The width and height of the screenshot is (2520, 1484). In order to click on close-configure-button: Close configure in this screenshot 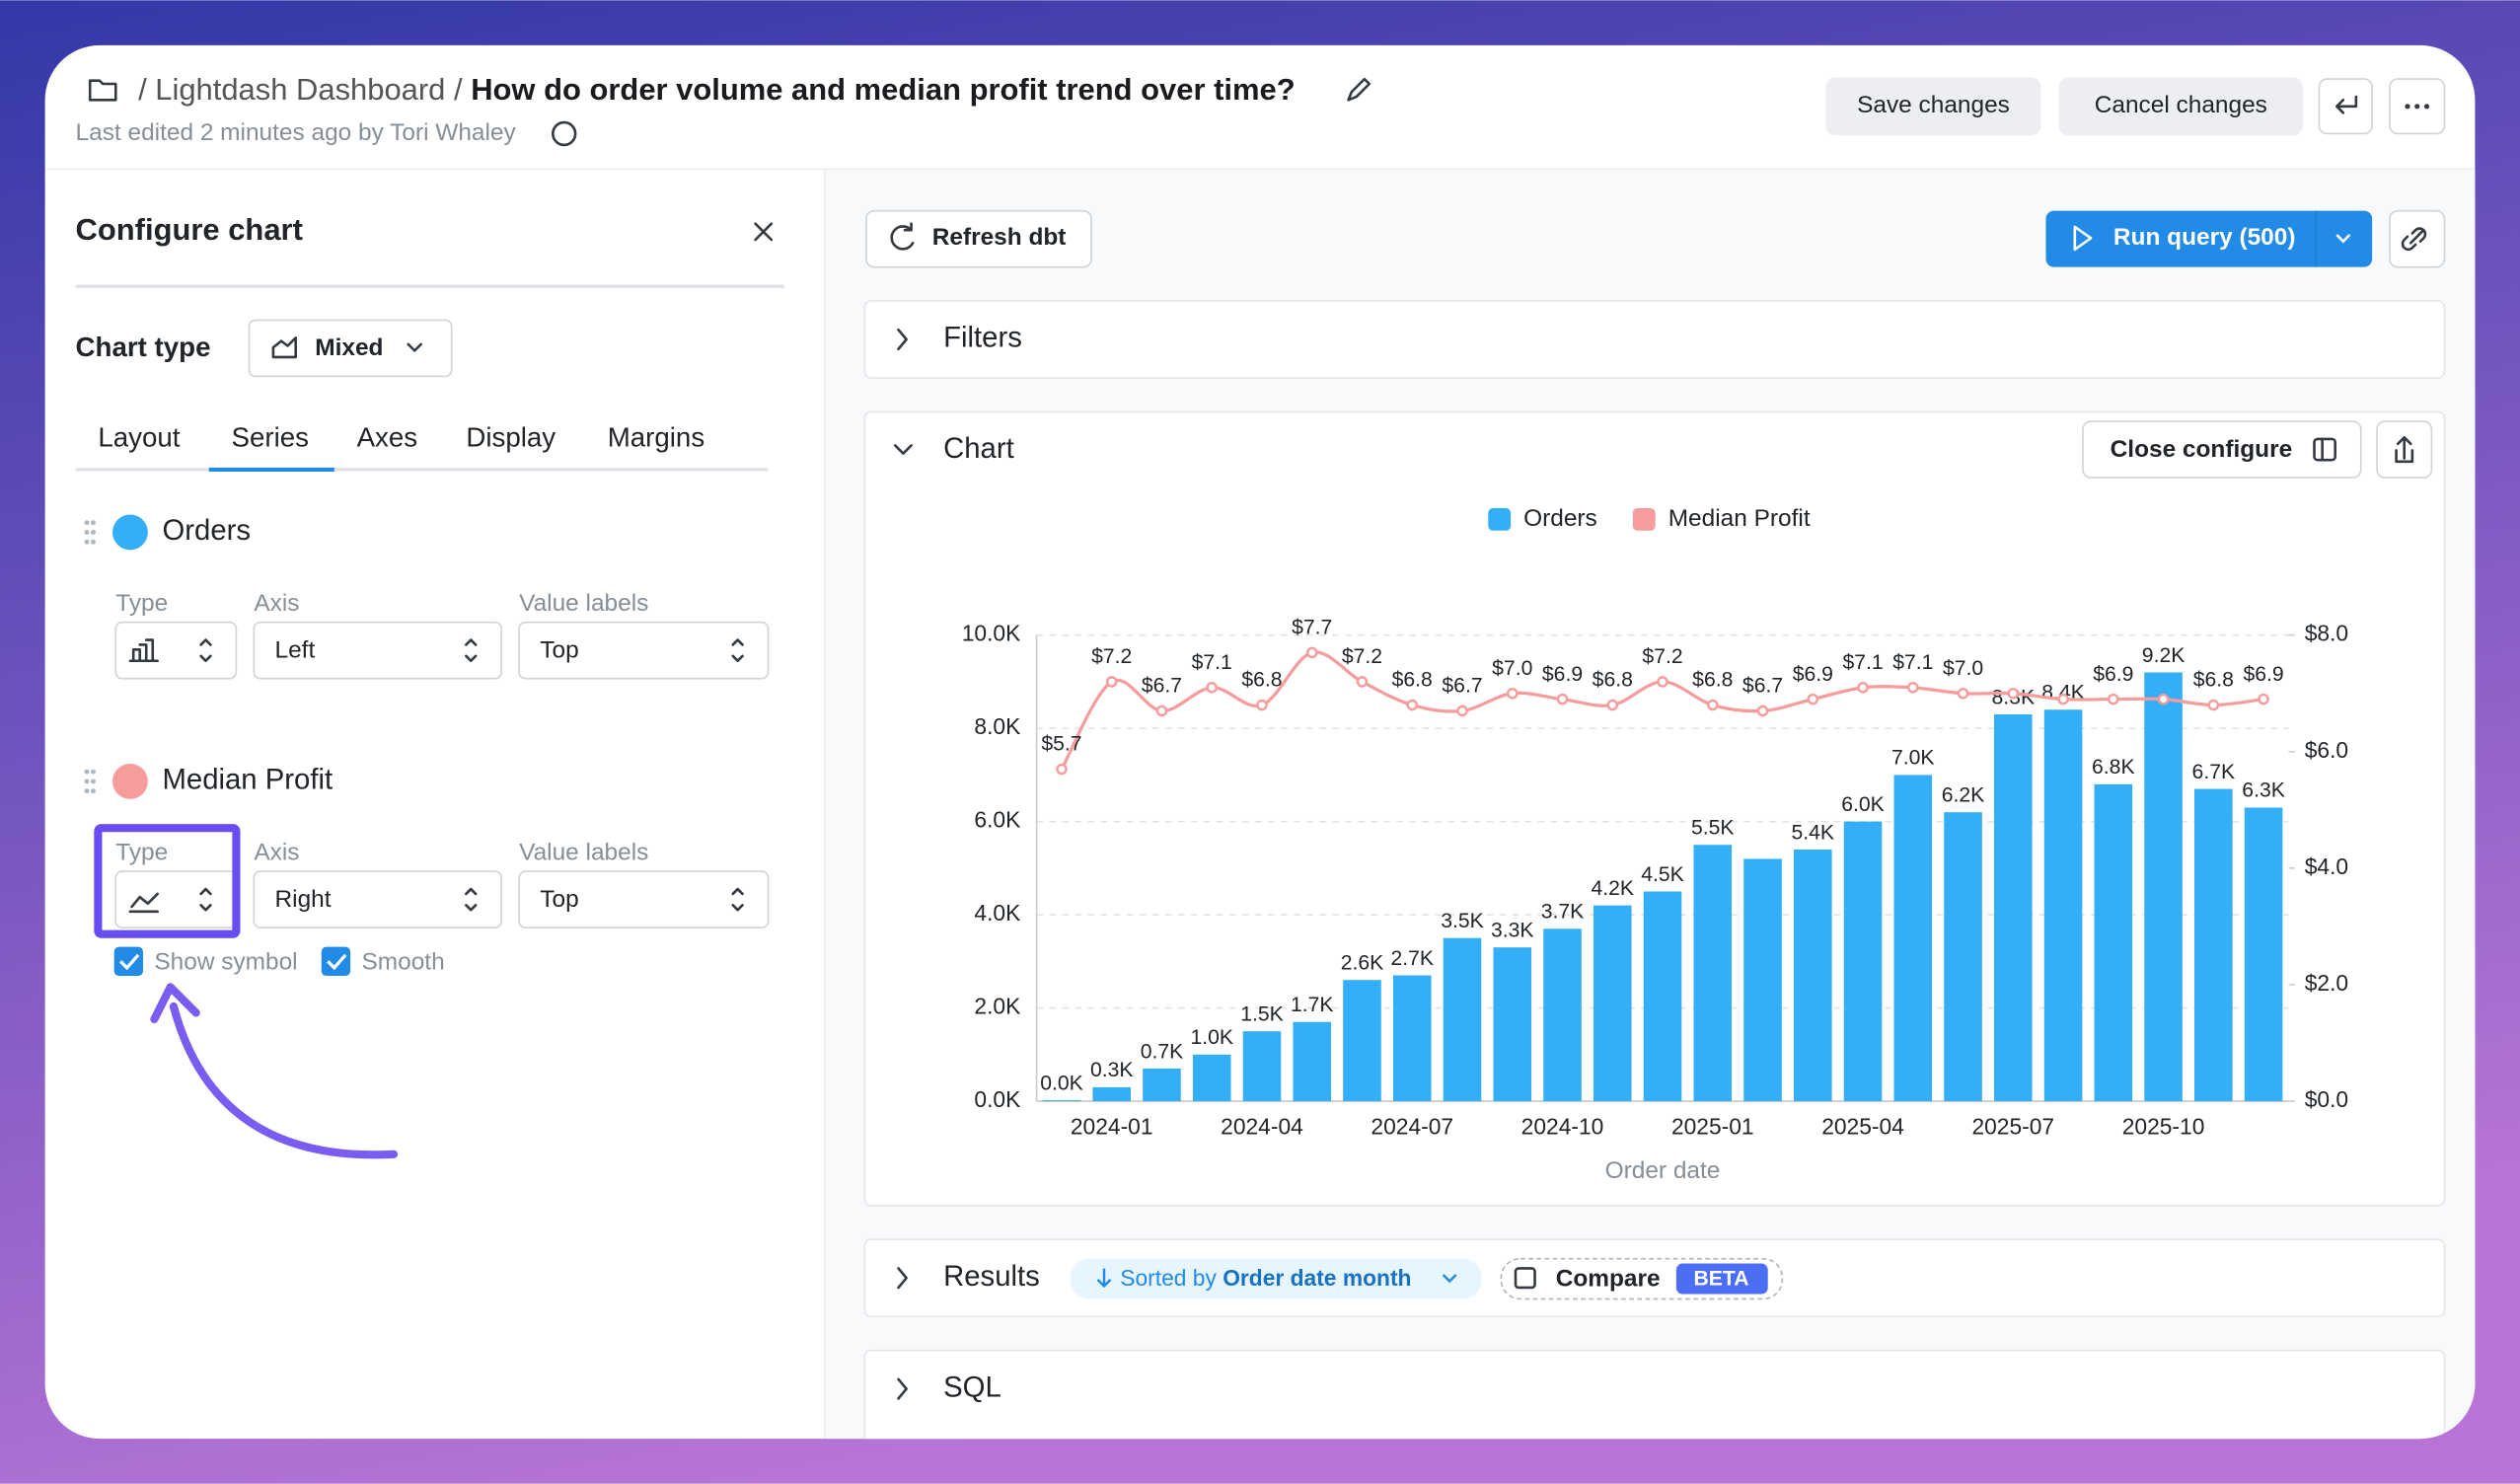, I will do `click(2222, 449)`.